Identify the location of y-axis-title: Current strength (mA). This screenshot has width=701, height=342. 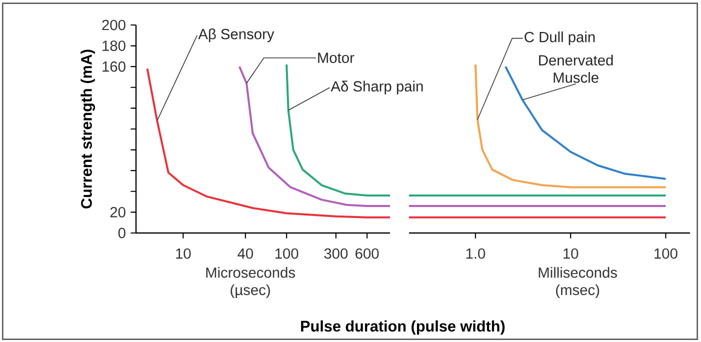
(87, 129).